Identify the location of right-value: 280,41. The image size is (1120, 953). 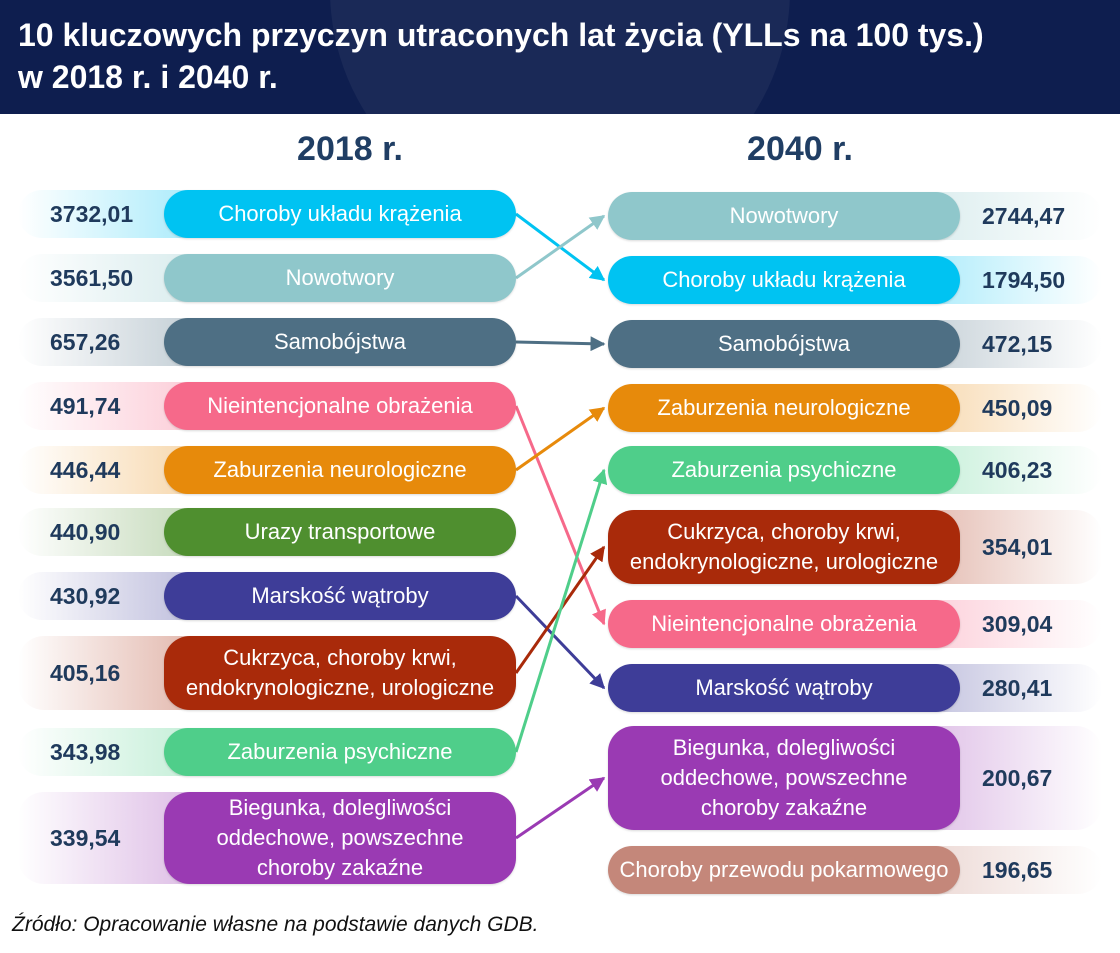
(1017, 687).